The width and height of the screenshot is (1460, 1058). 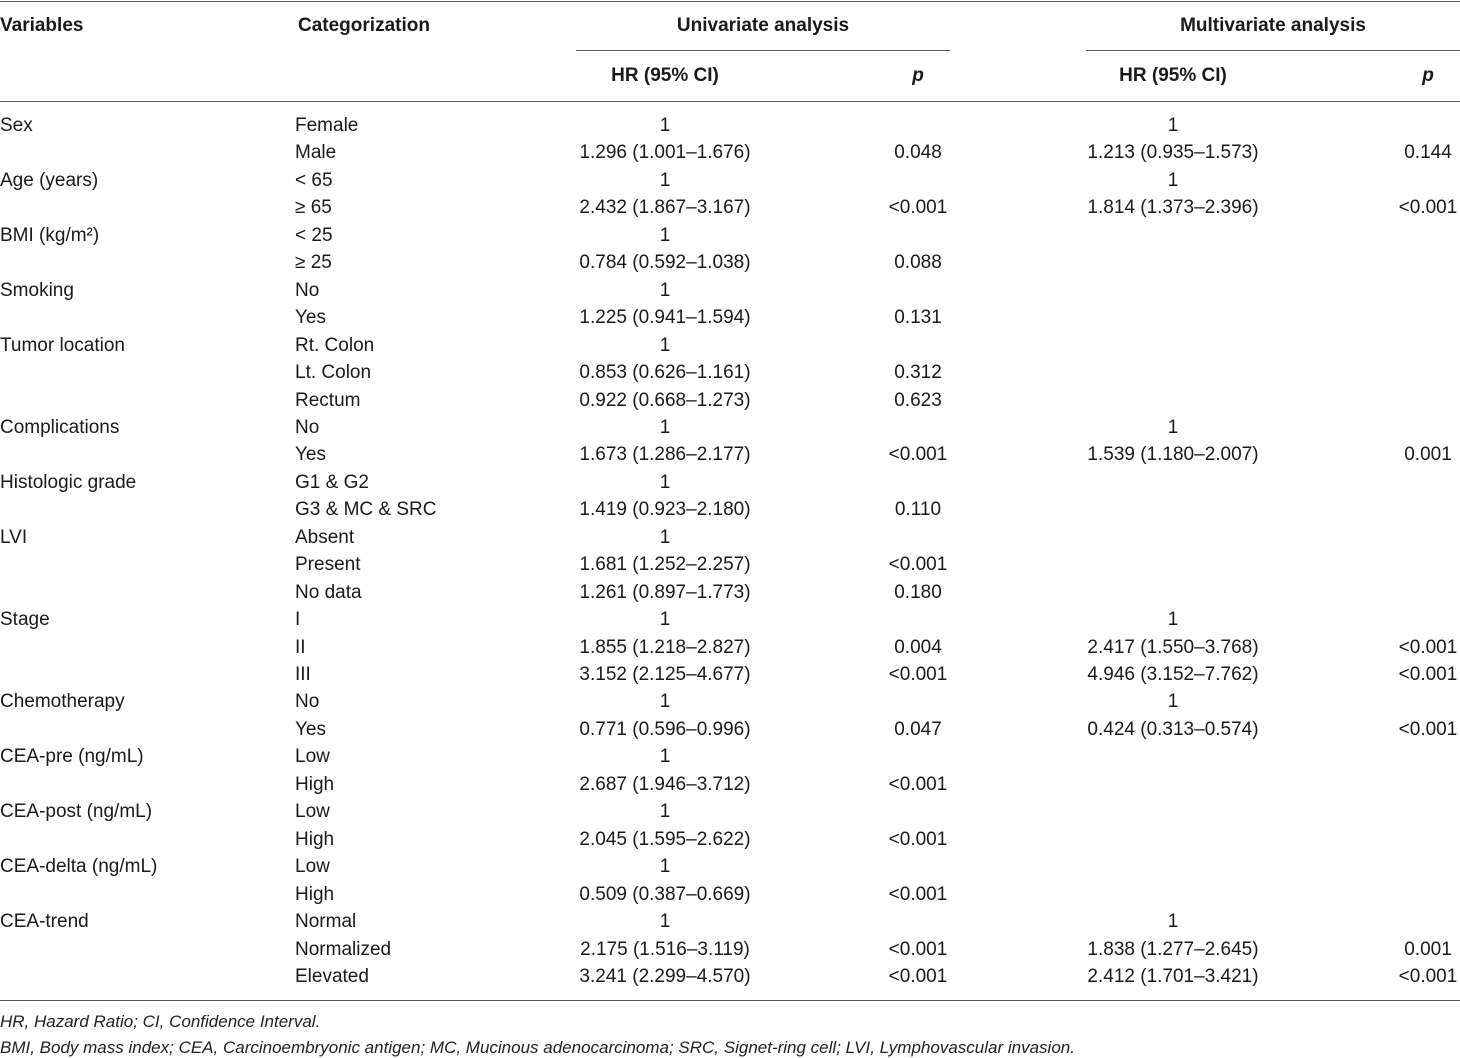 I want to click on header-multivariate-p: p, so click(x=1428, y=75).